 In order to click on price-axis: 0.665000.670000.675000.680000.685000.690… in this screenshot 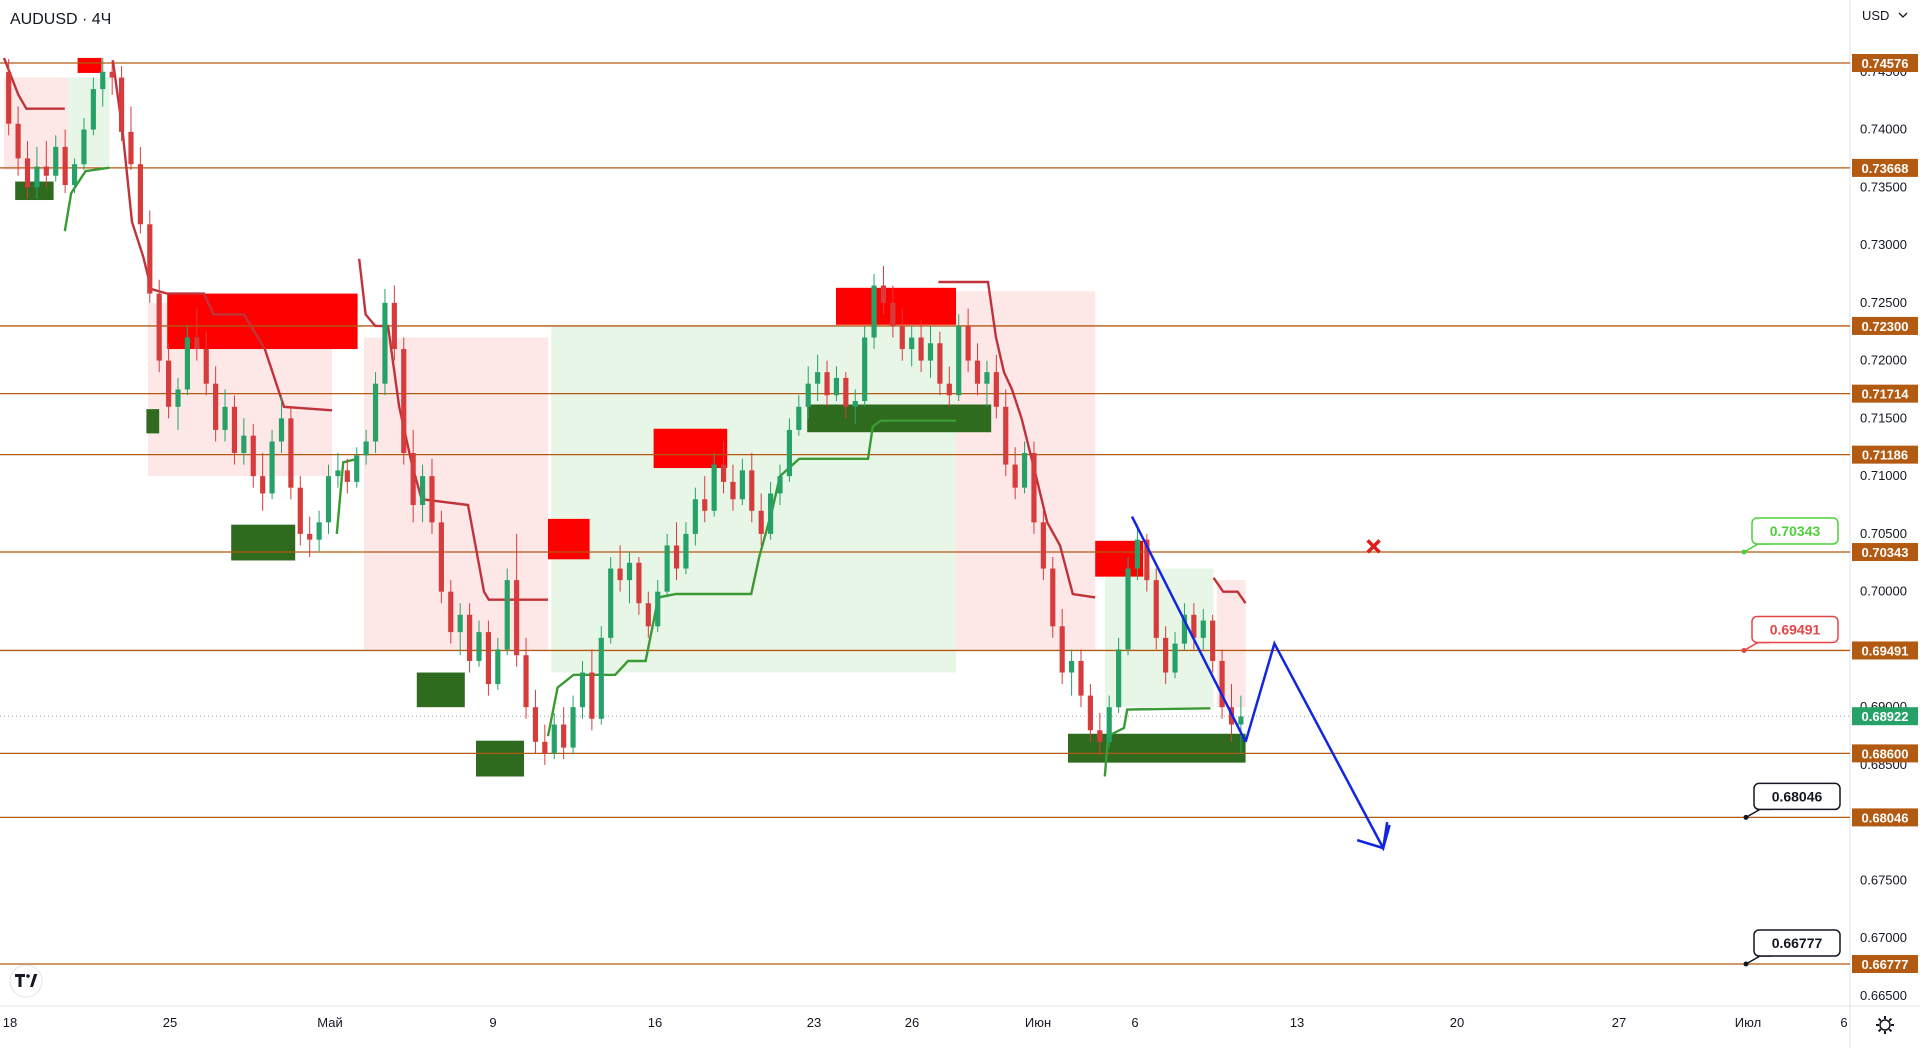, I will do `click(1885, 528)`.